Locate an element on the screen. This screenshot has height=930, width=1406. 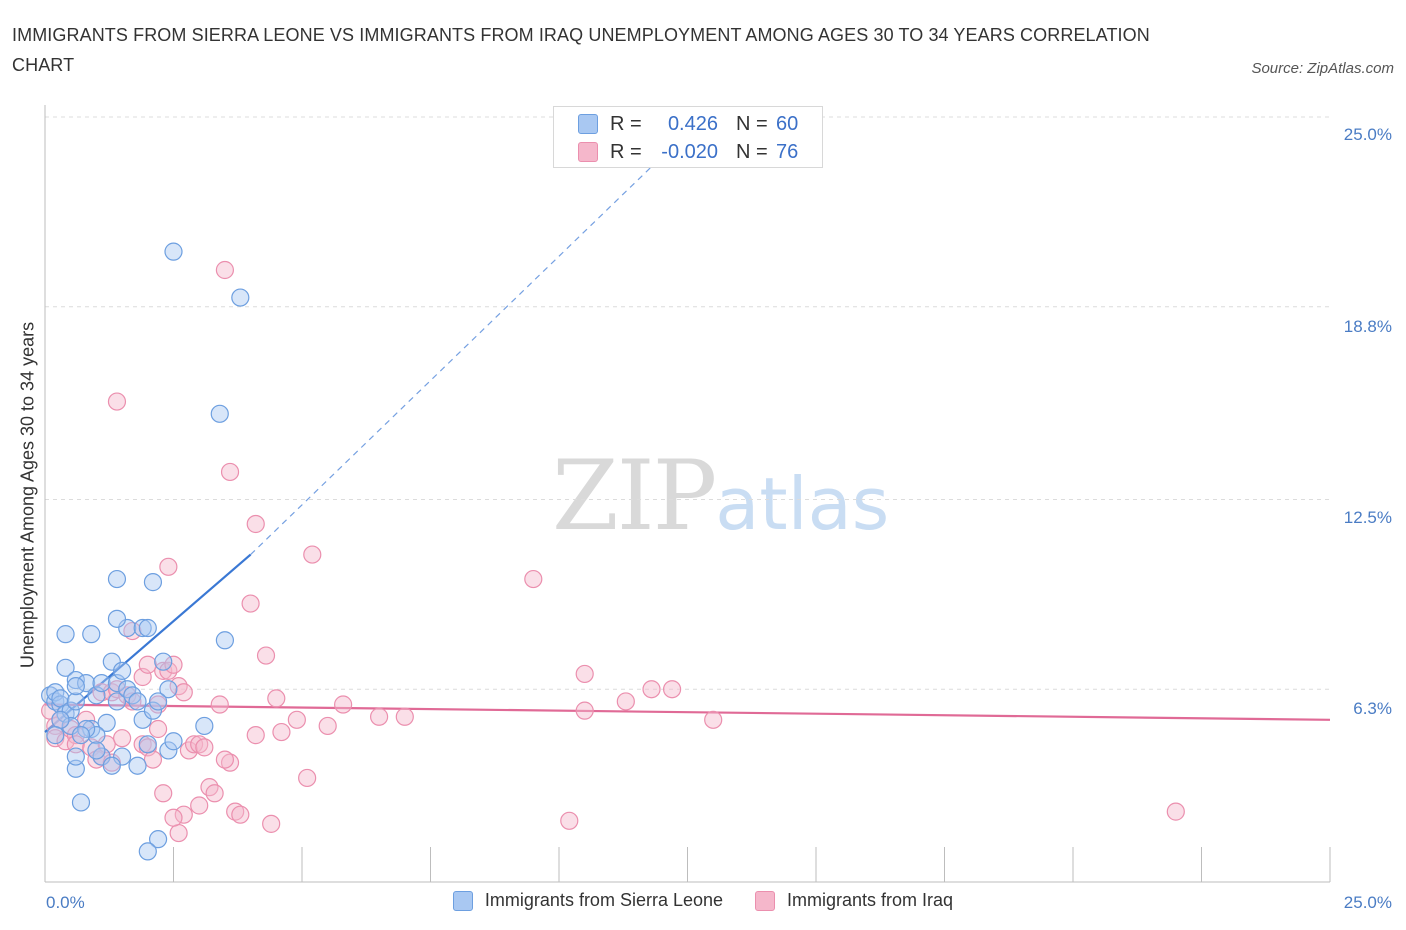
source-label: Source: ZipAtlas.com is located at coordinates (1322, 68).